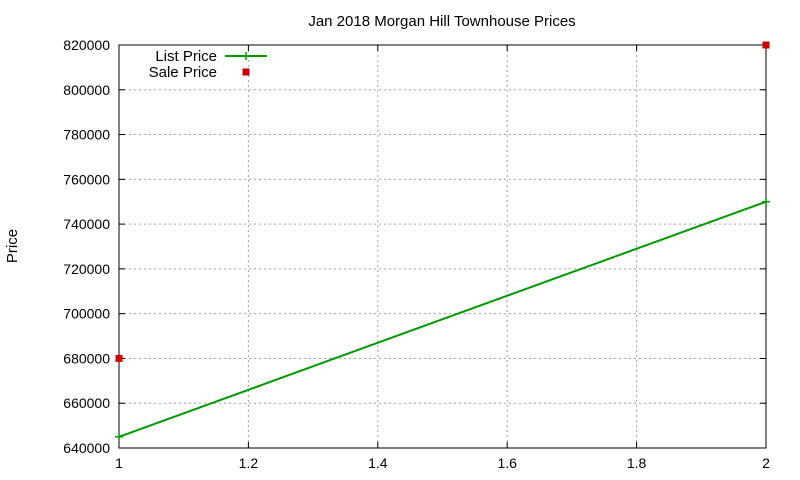 Image resolution: width=800 pixels, height=480 pixels. Describe the element at coordinates (86, 224) in the screenshot. I see `y-tick-label: 740000` at that location.